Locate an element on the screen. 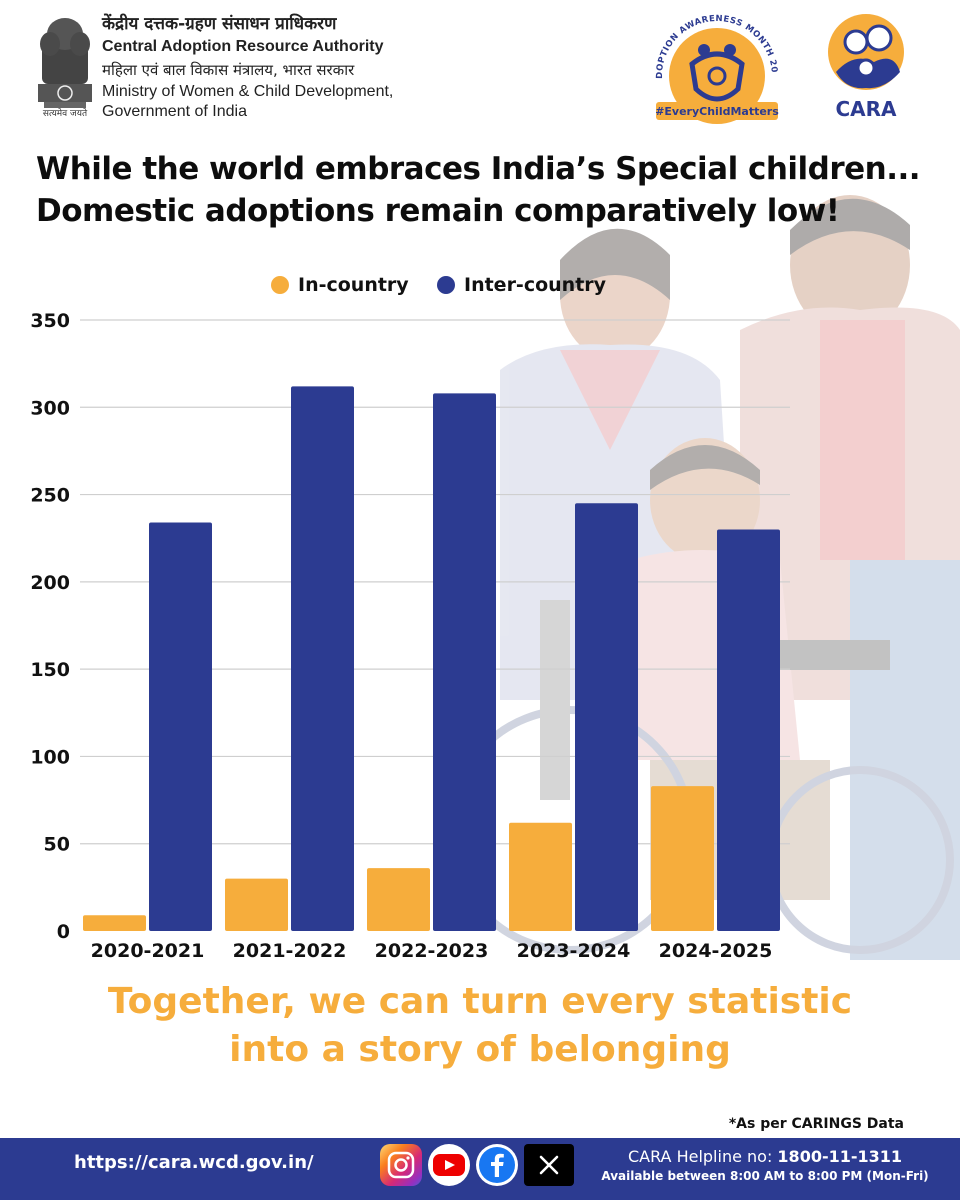  legend-swatch-in-country is located at coordinates (280, 285).